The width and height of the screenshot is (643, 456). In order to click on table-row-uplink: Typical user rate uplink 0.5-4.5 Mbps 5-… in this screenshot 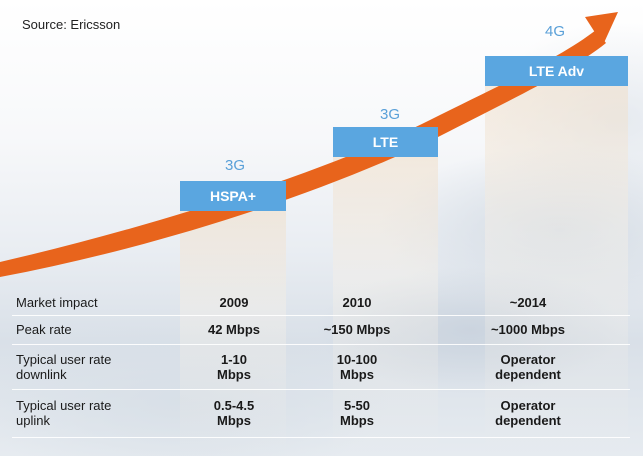, I will do `click(321, 413)`.